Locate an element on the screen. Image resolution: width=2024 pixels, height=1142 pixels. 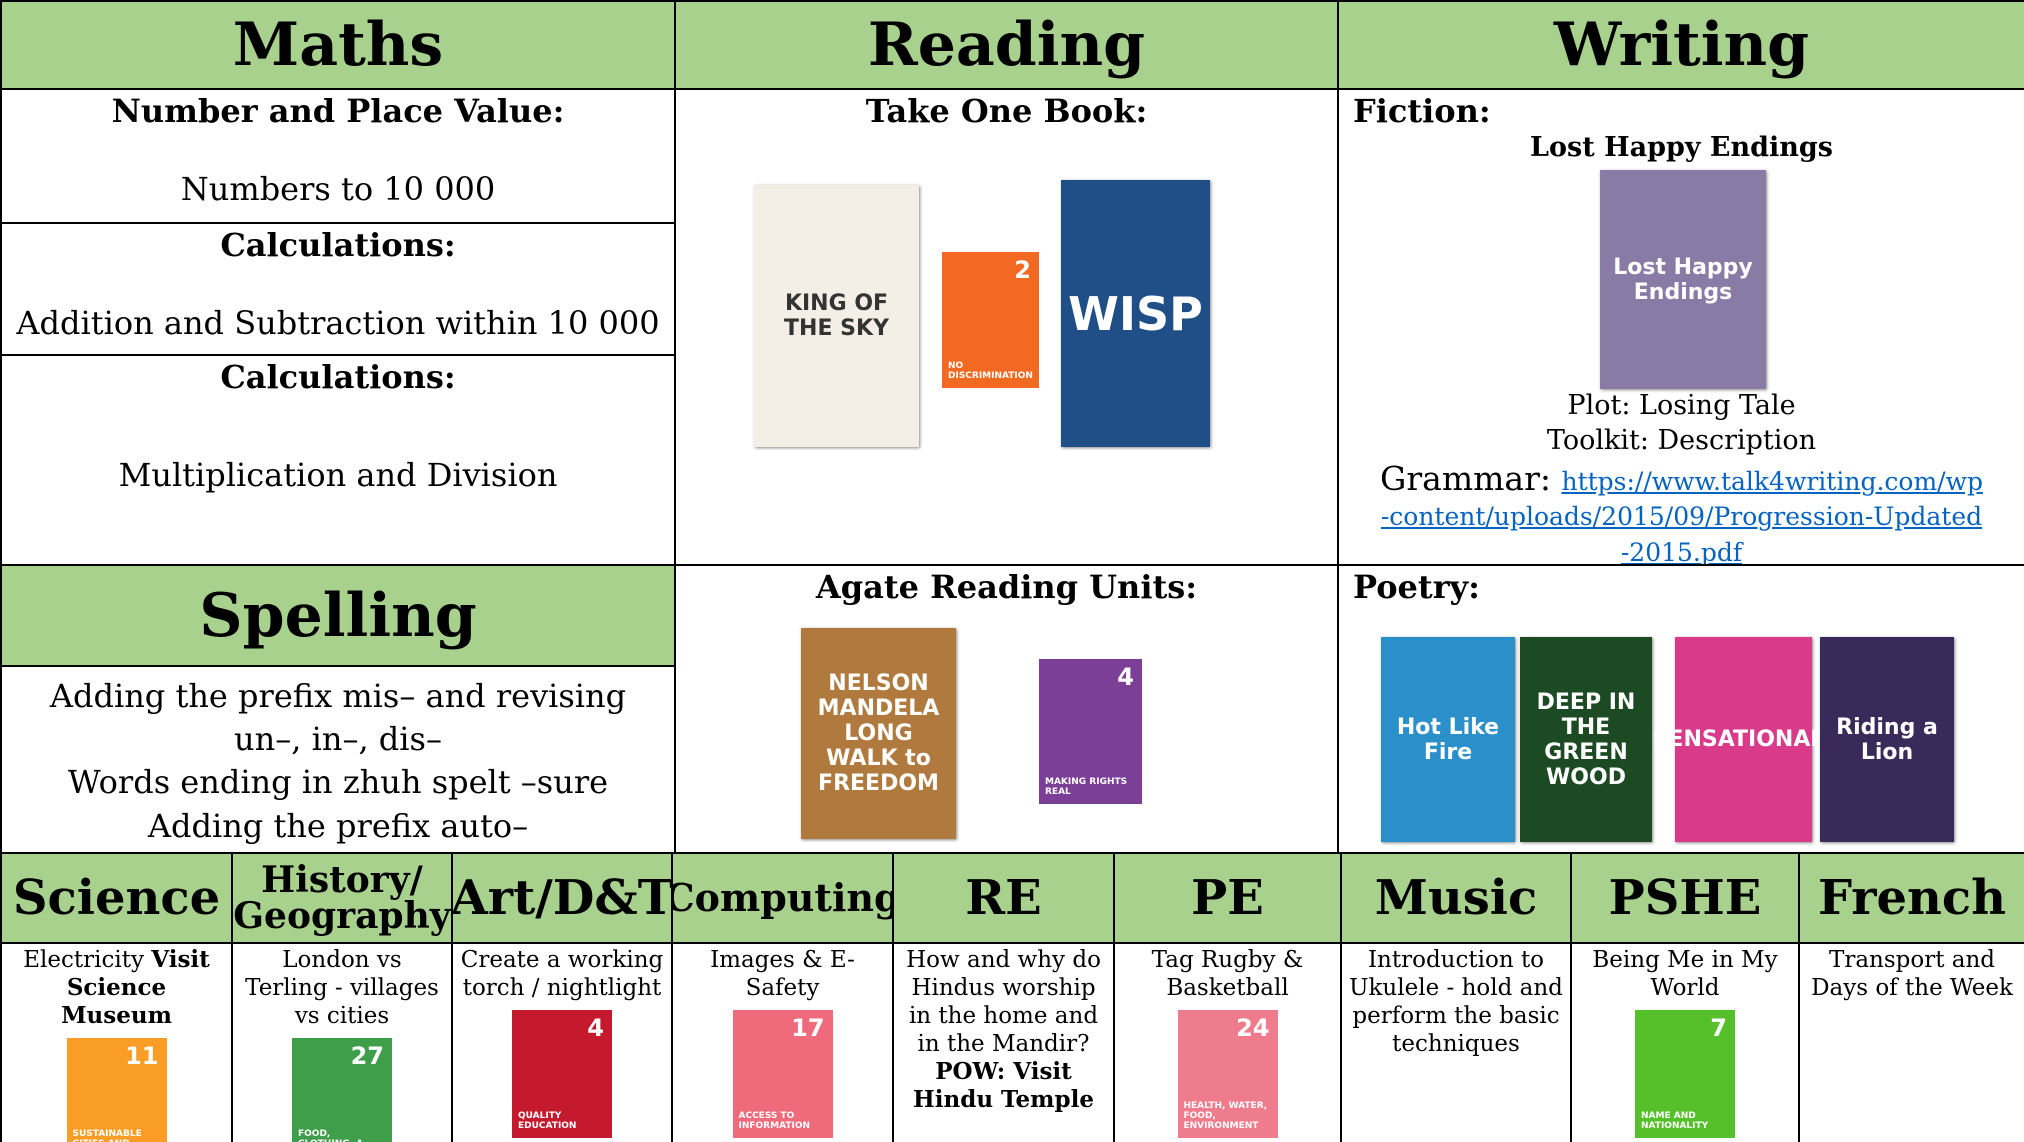
section-heading: Fiction: is located at coordinates (1422, 111).